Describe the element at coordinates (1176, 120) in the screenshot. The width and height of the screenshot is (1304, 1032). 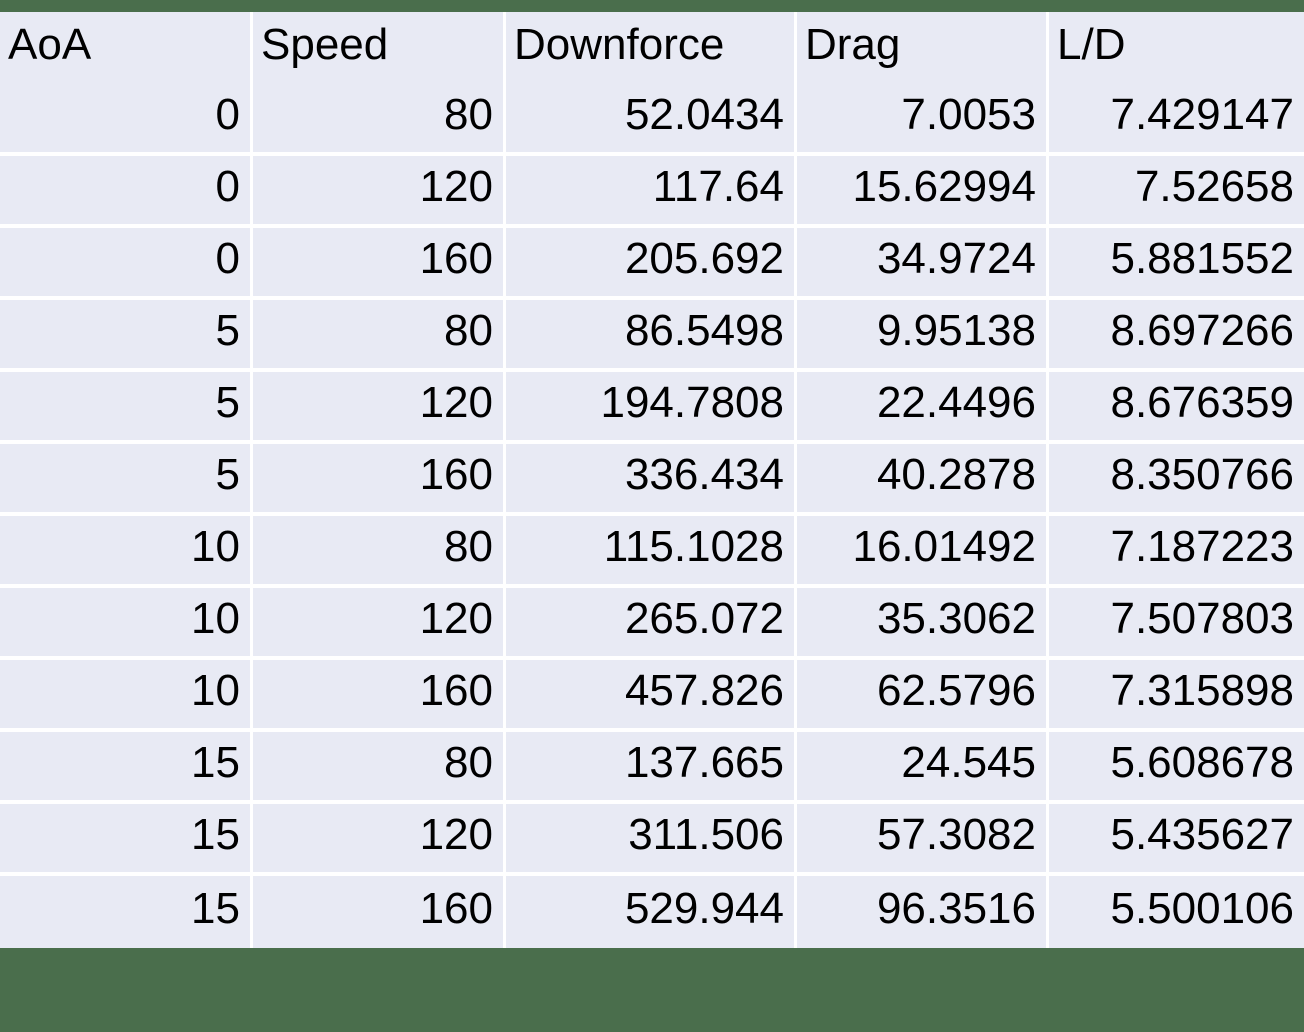
I see `cell-ld: 7.429147` at that location.